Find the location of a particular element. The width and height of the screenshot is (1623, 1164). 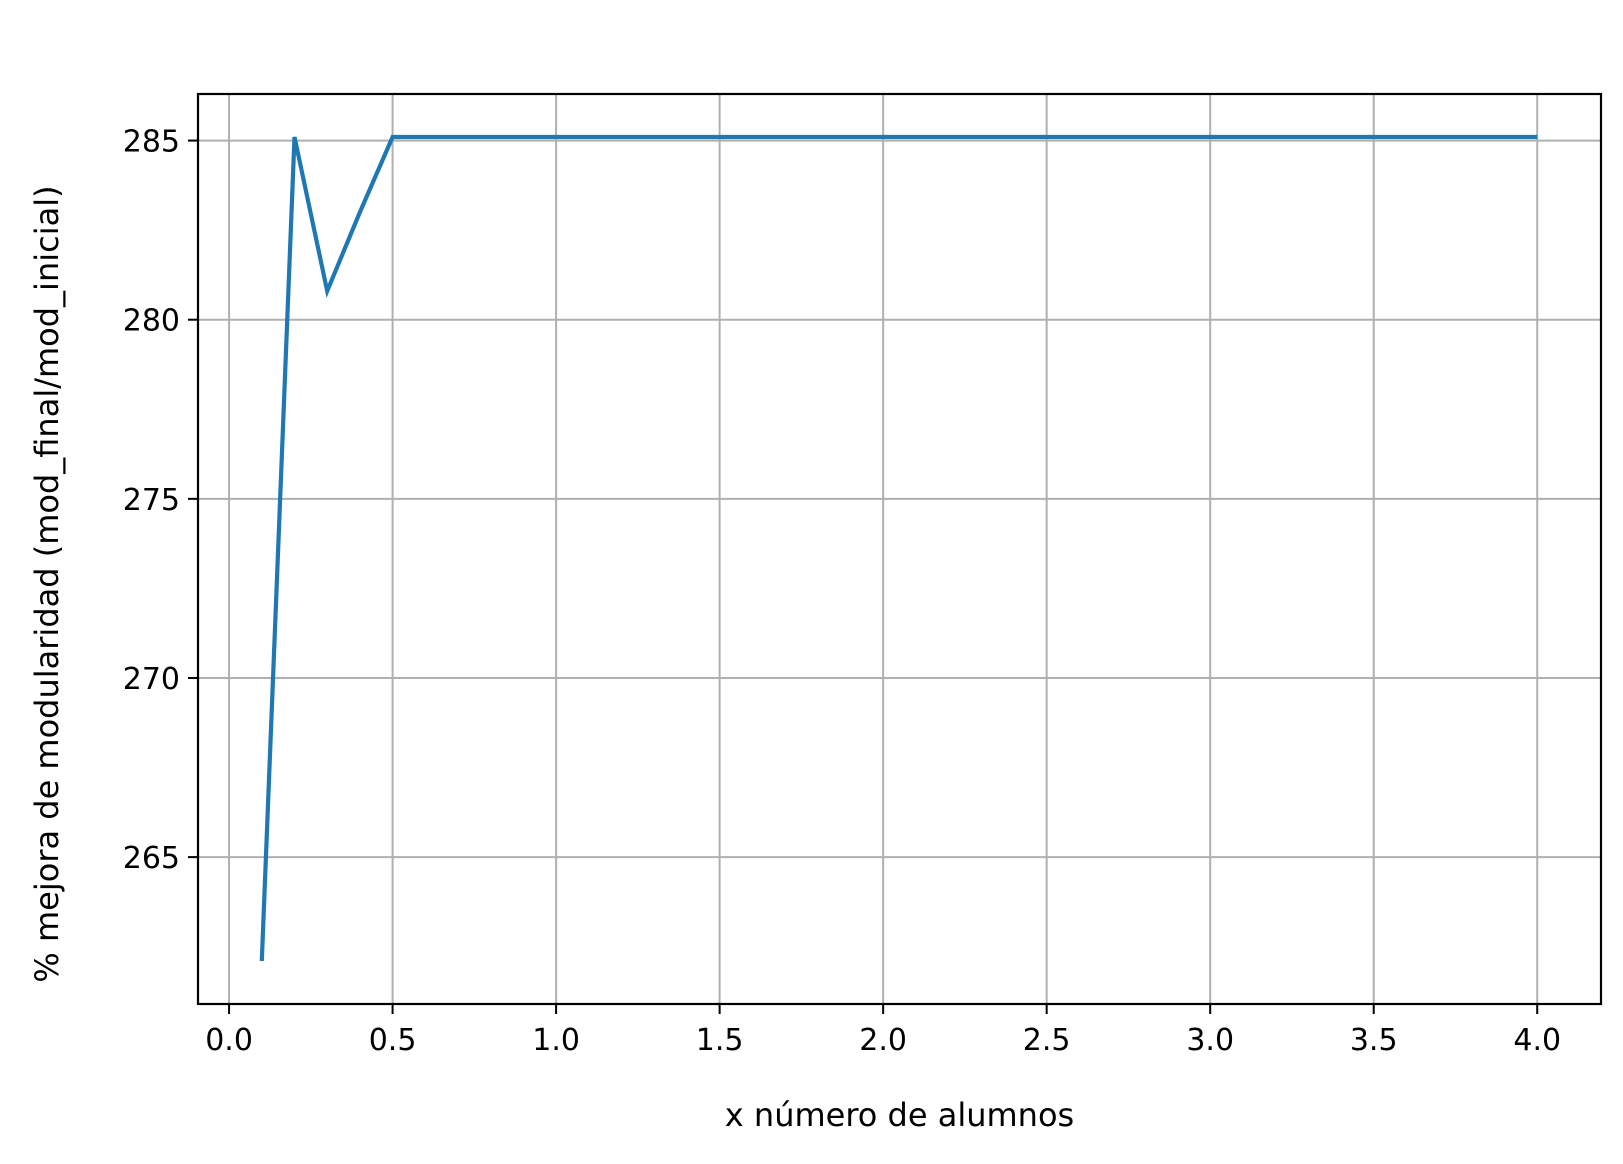

x-tick-label: 0.5 is located at coordinates (393, 1040).